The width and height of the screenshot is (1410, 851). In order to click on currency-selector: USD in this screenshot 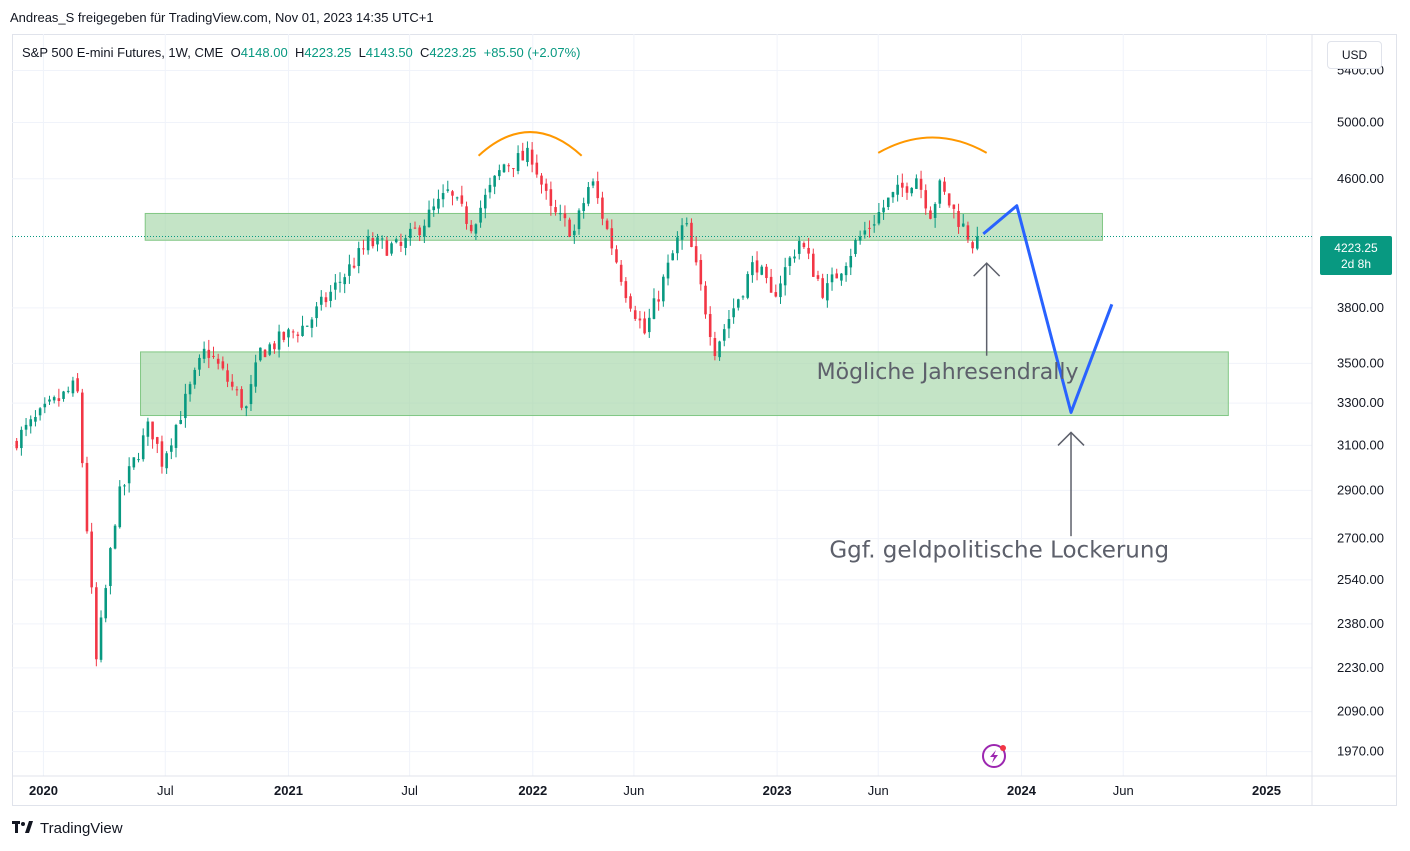, I will do `click(1354, 55)`.